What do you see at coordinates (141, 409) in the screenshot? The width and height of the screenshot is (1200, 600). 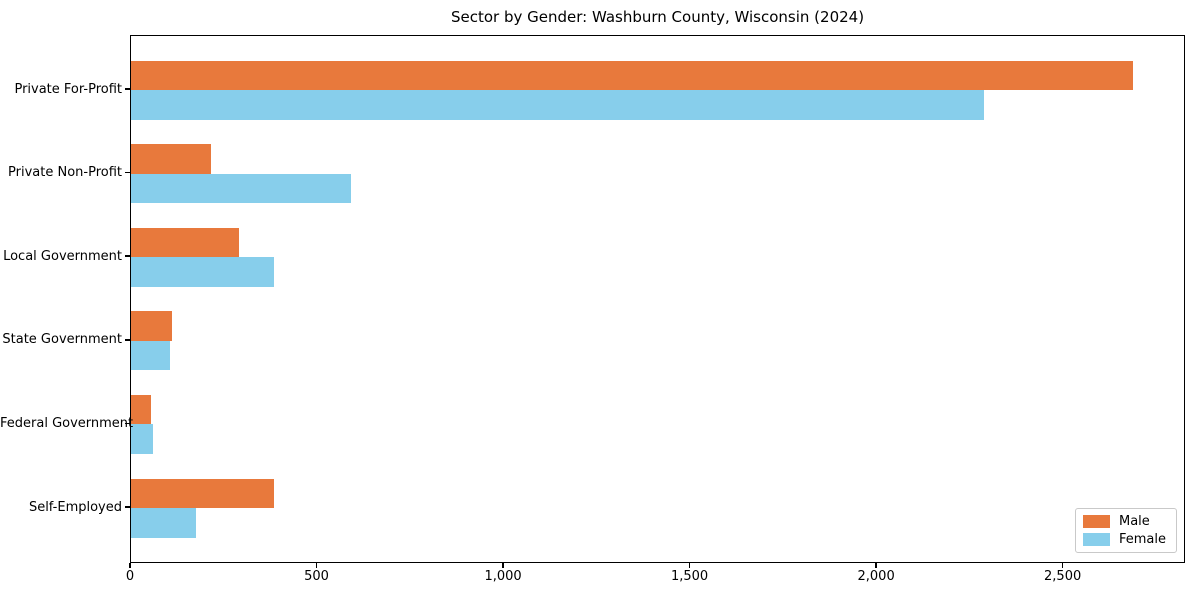 I see `bar-male-federal-government` at bounding box center [141, 409].